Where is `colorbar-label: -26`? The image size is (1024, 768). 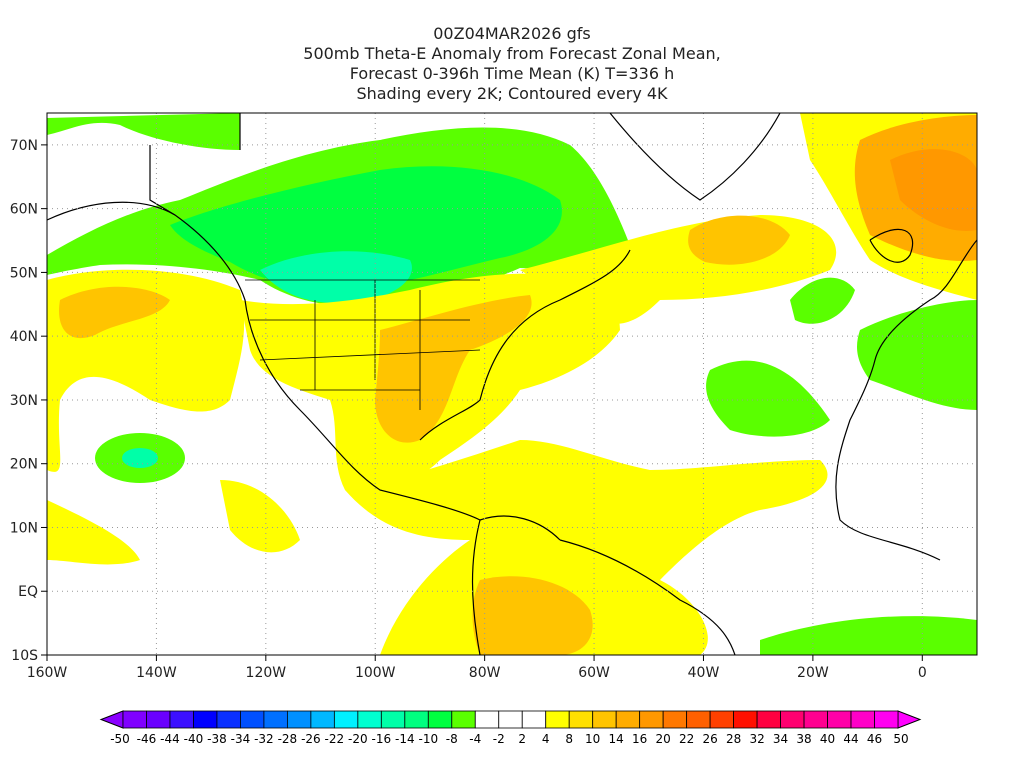 colorbar-label: -26 is located at coordinates (311, 739).